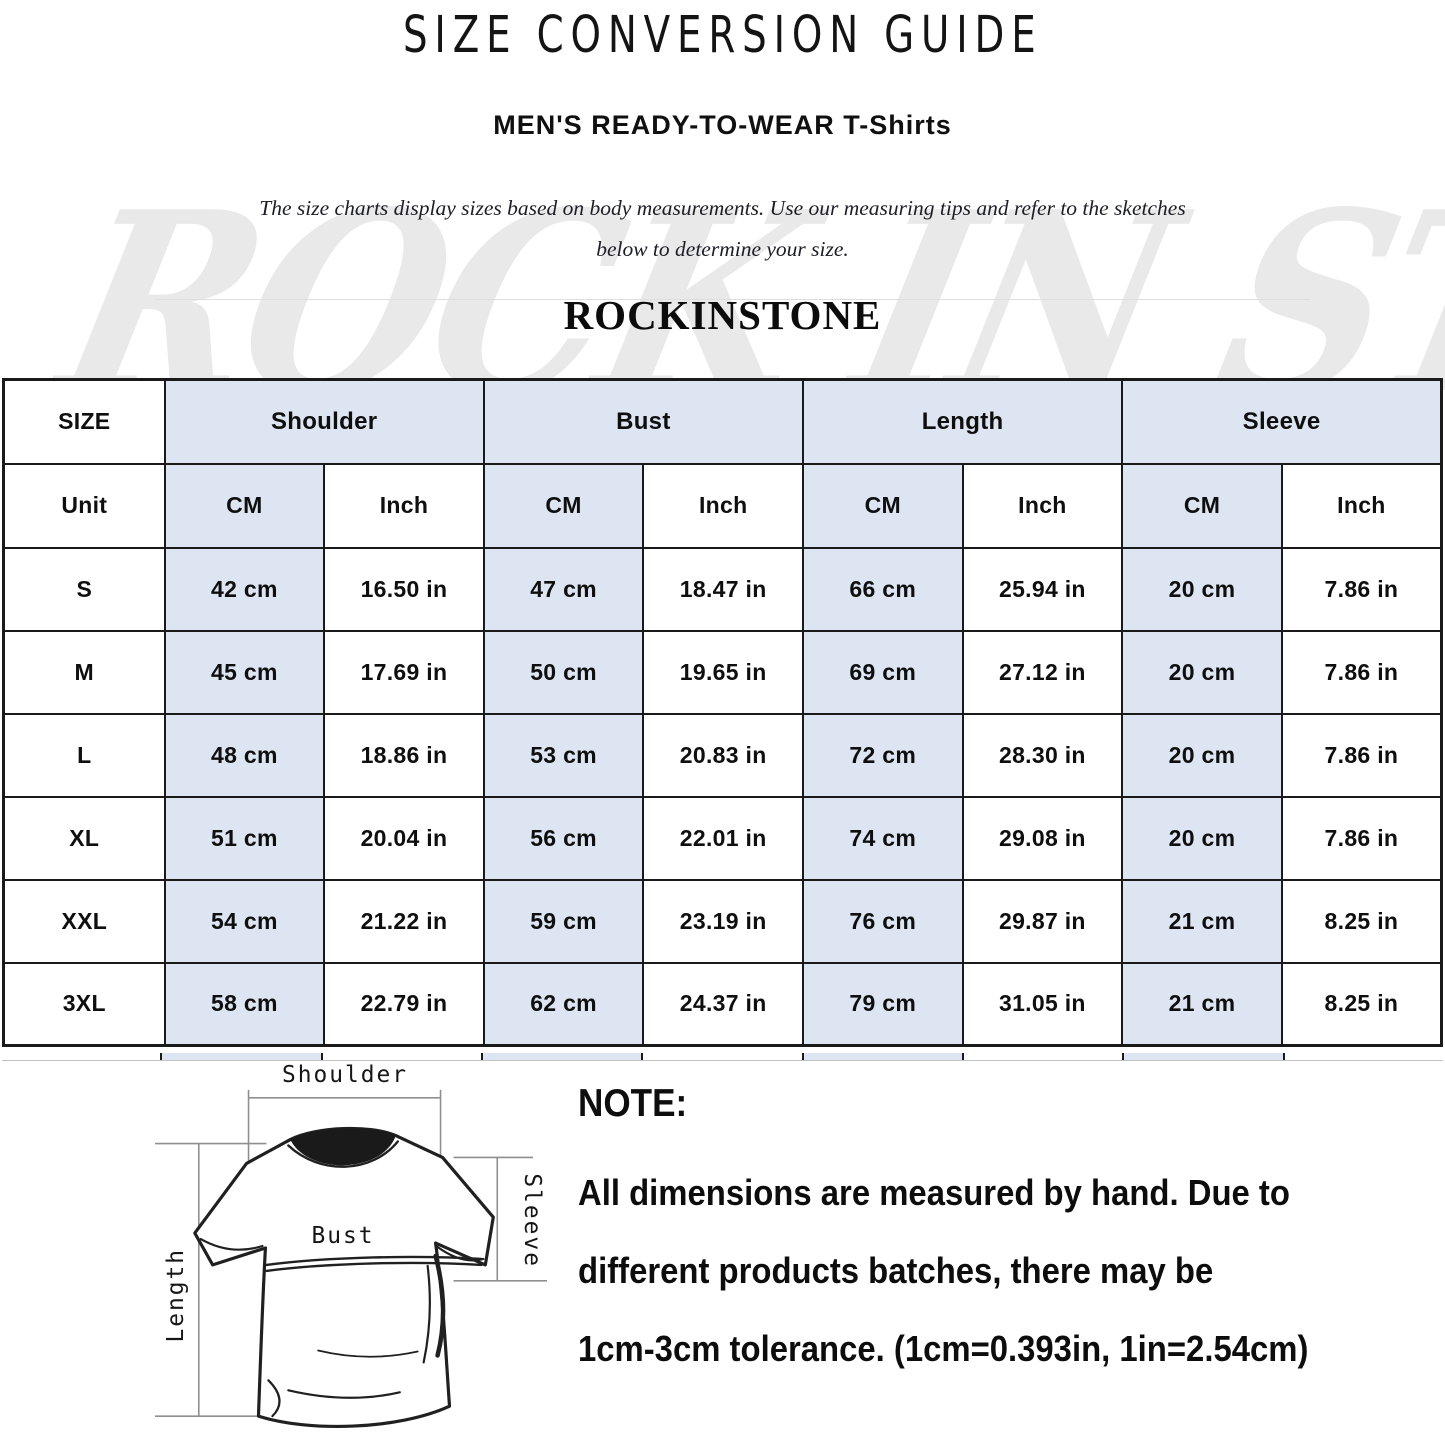  What do you see at coordinates (84, 589) in the screenshot?
I see `size-label: S` at bounding box center [84, 589].